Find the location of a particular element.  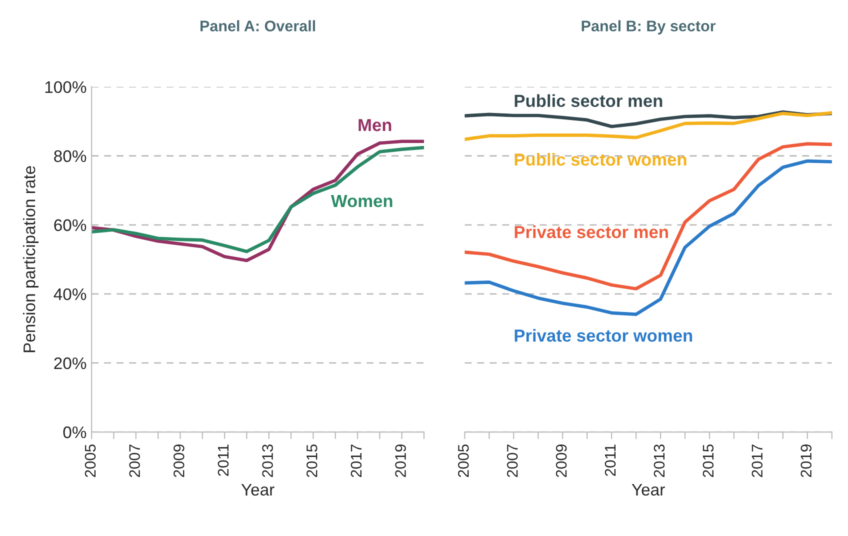

series-label: Private sector men is located at coordinates (591, 231).